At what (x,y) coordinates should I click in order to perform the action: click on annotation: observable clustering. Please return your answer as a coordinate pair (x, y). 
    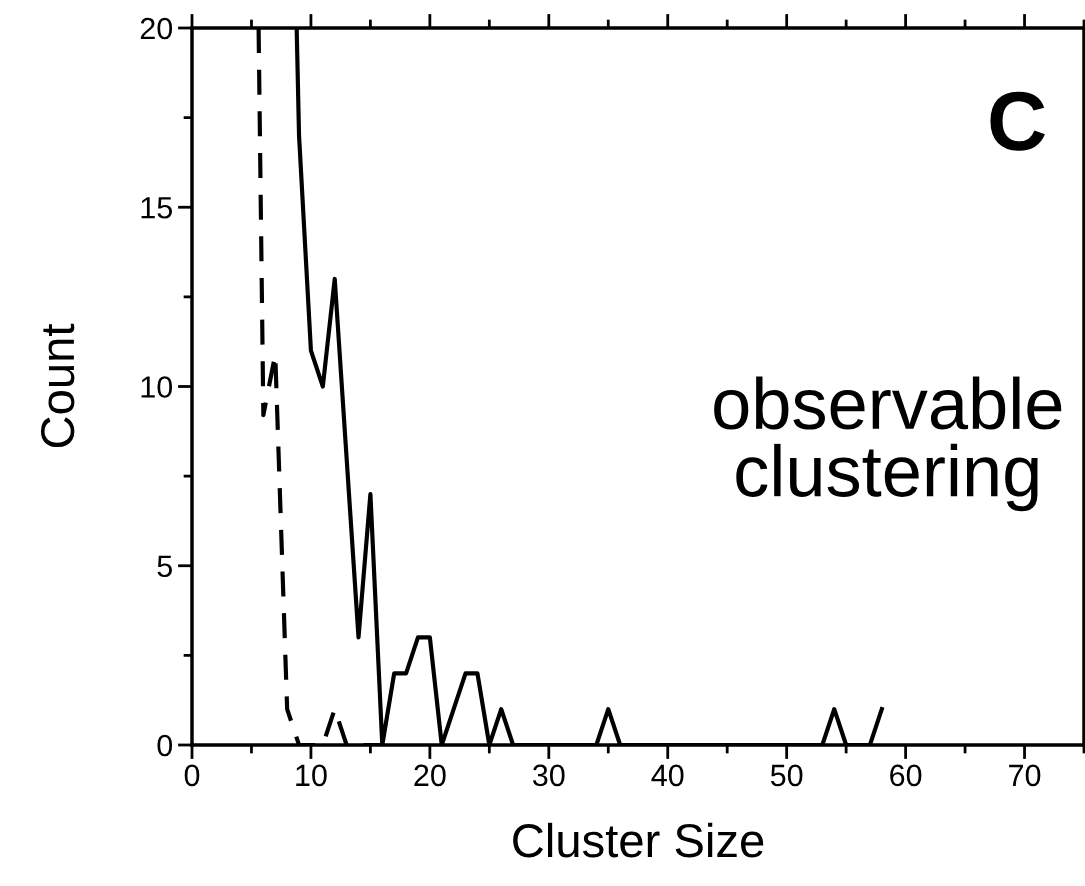
    Looking at the image, I should click on (888, 444).